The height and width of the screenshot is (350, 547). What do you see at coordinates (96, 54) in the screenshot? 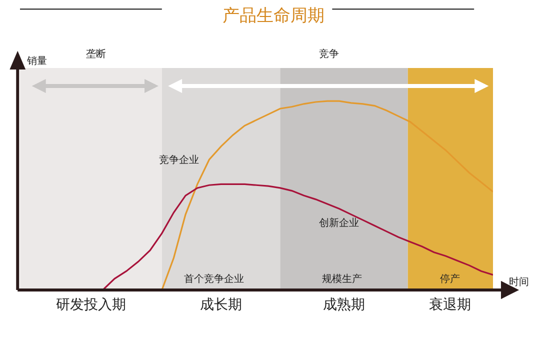
I see `text: 垄断` at bounding box center [96, 54].